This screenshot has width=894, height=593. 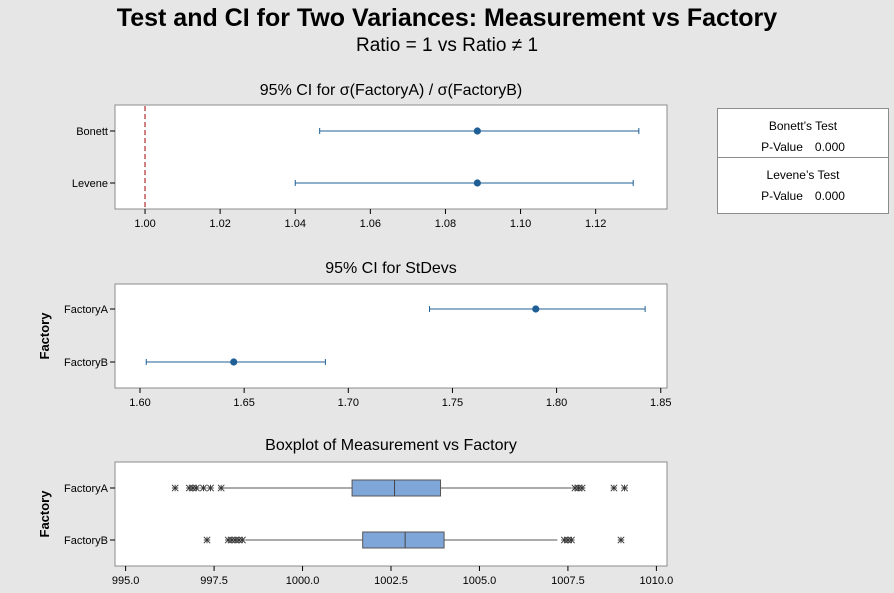 I want to click on x-tick-label: 1.70, so click(x=348, y=403).